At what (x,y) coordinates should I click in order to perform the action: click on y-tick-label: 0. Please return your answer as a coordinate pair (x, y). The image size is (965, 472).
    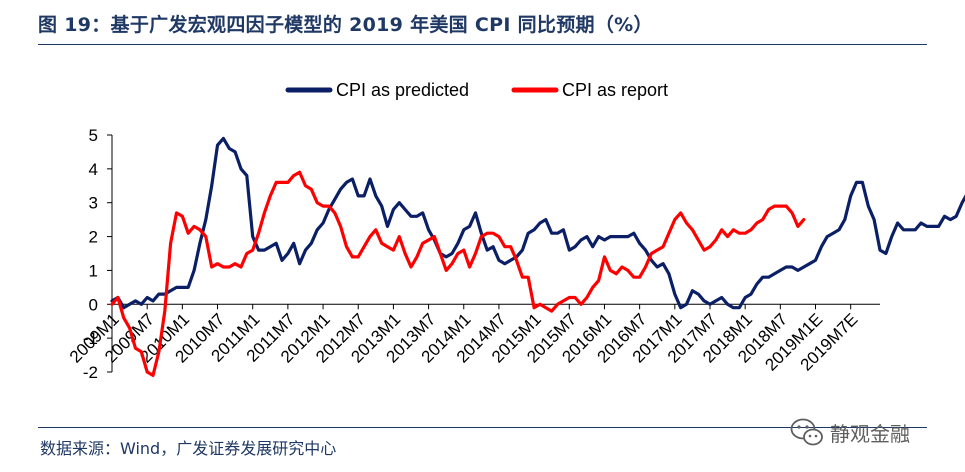
    Looking at the image, I should click on (93, 304).